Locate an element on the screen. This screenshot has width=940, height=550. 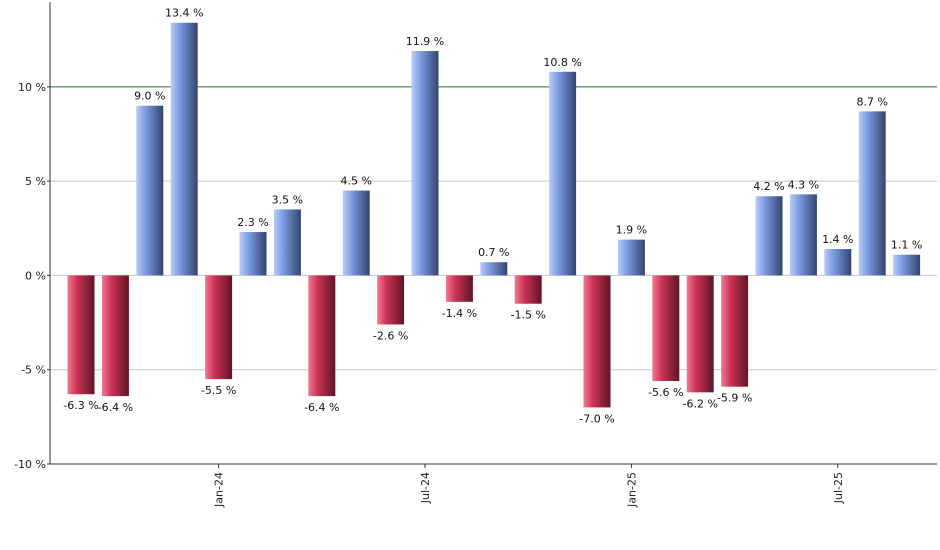
bar-value-label: 1.1 % is located at coordinates (906, 245).